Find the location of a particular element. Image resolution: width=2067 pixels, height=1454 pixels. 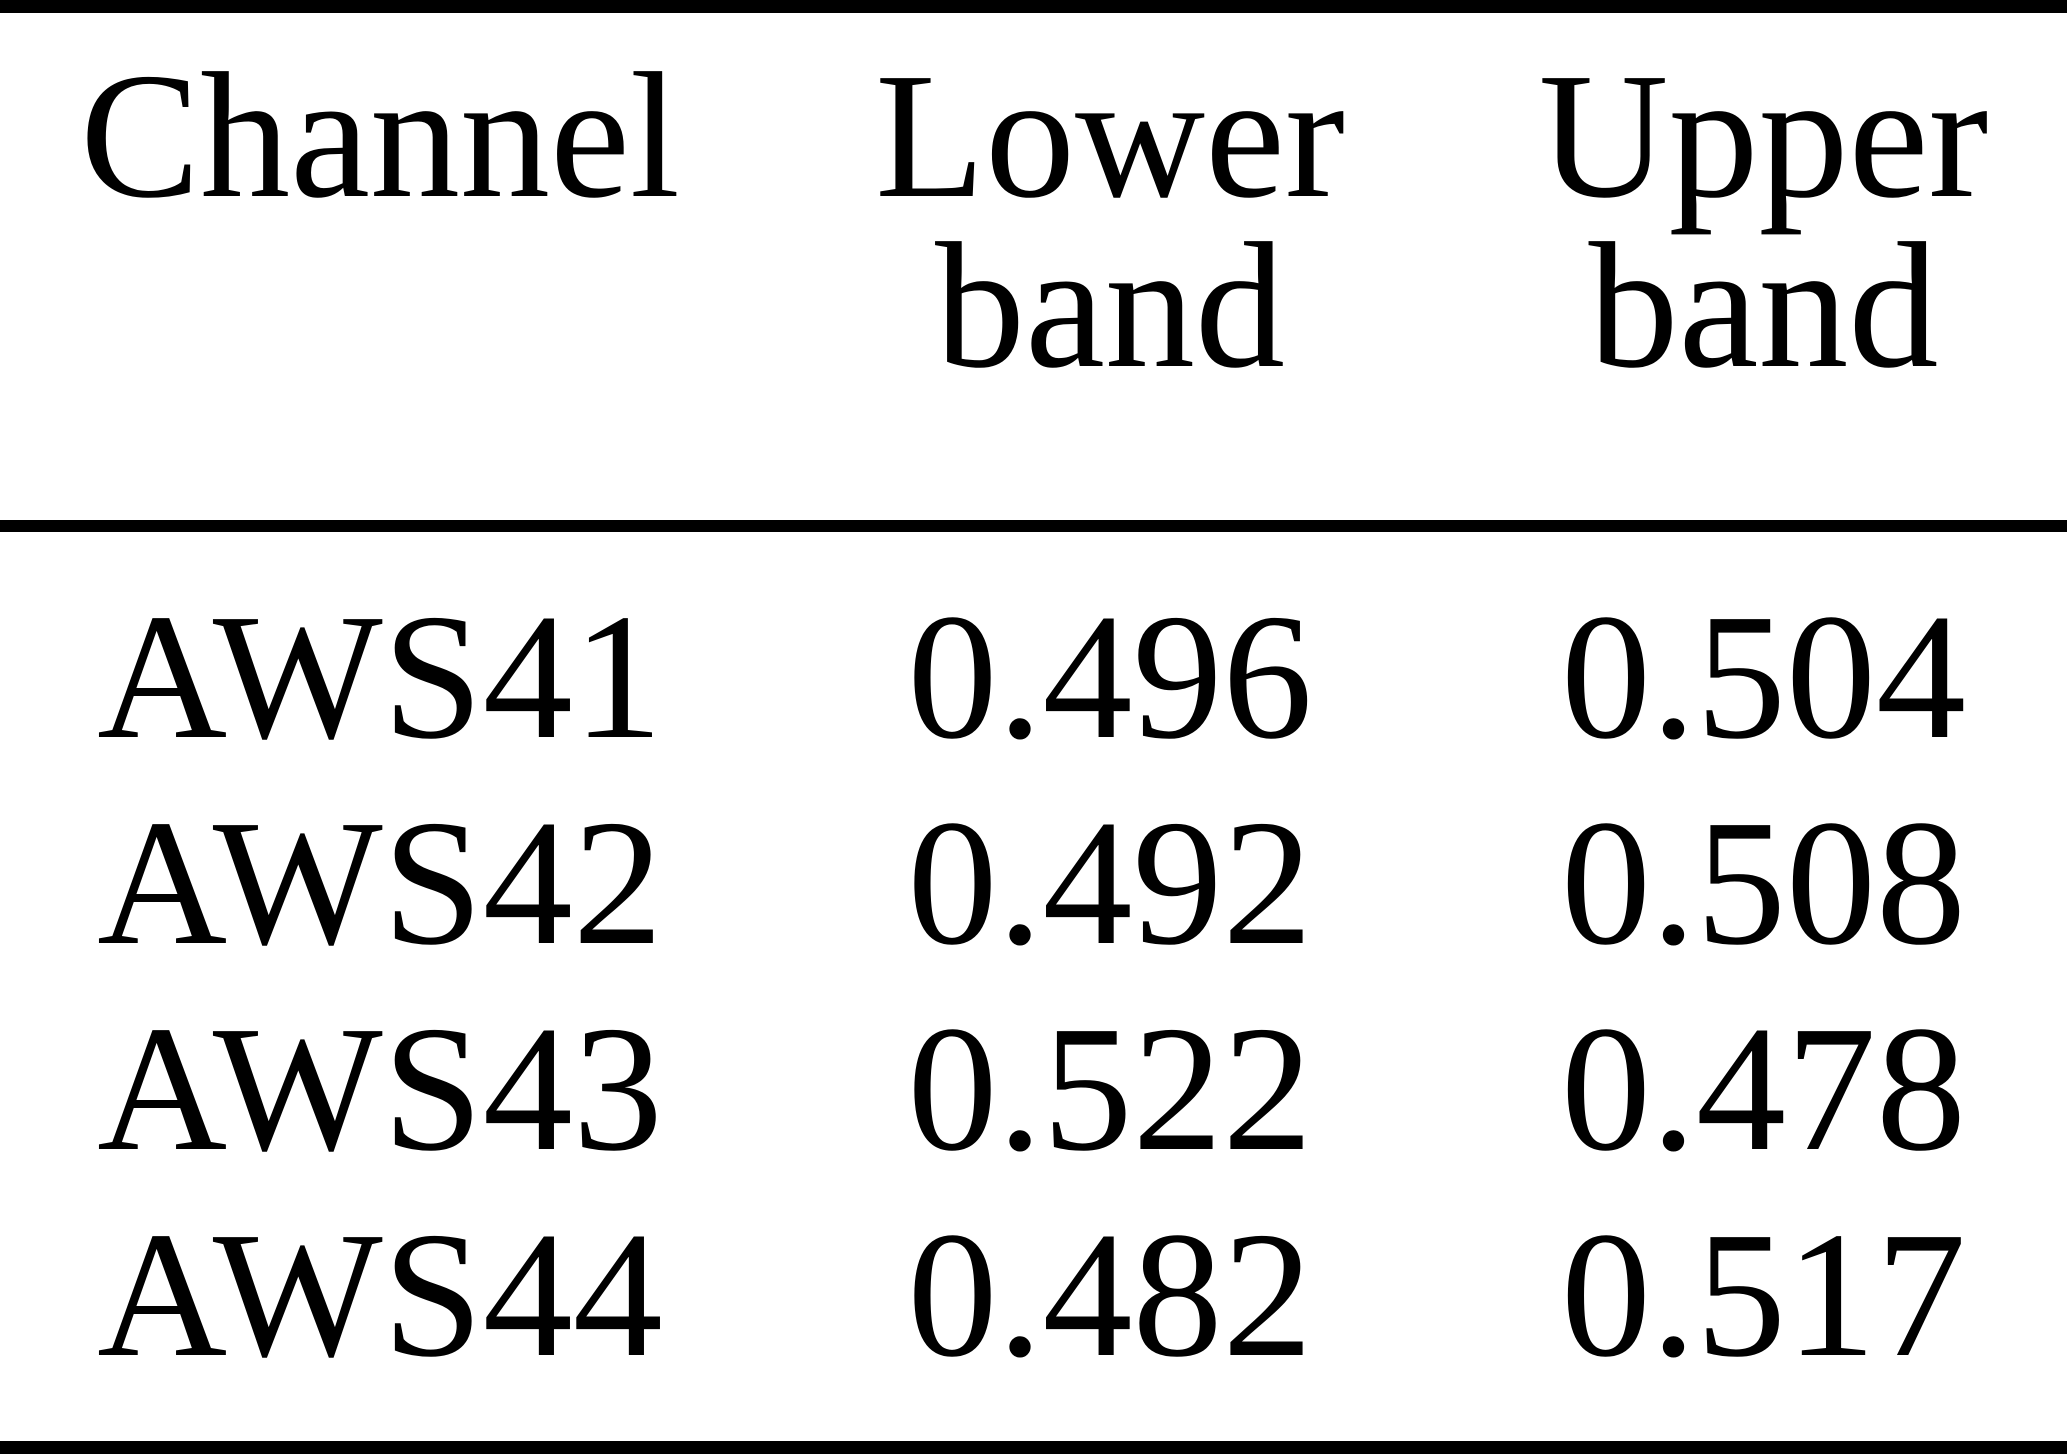

column-header-lower-band: Lower band is located at coordinates (1110, 269).